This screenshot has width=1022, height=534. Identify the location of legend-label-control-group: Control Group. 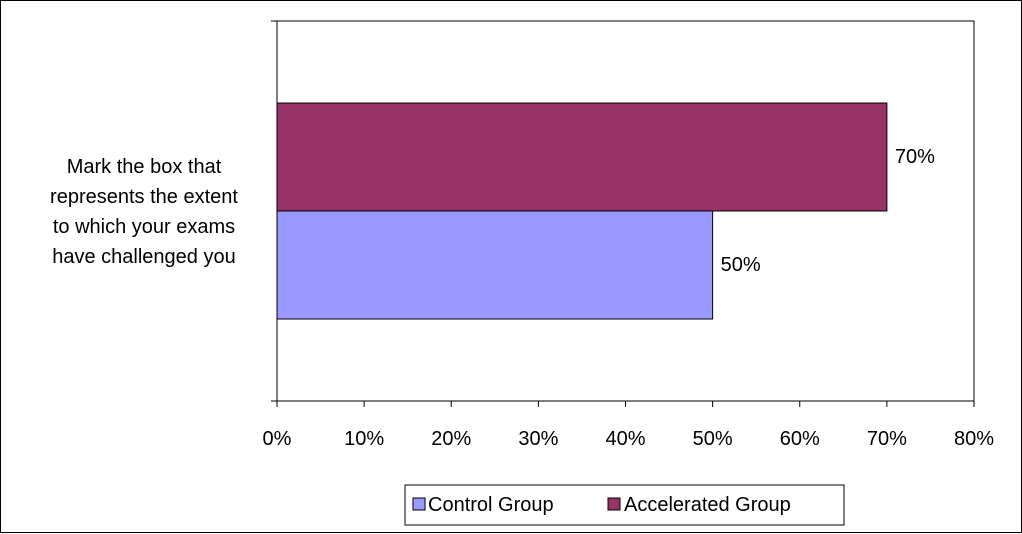
(491, 505).